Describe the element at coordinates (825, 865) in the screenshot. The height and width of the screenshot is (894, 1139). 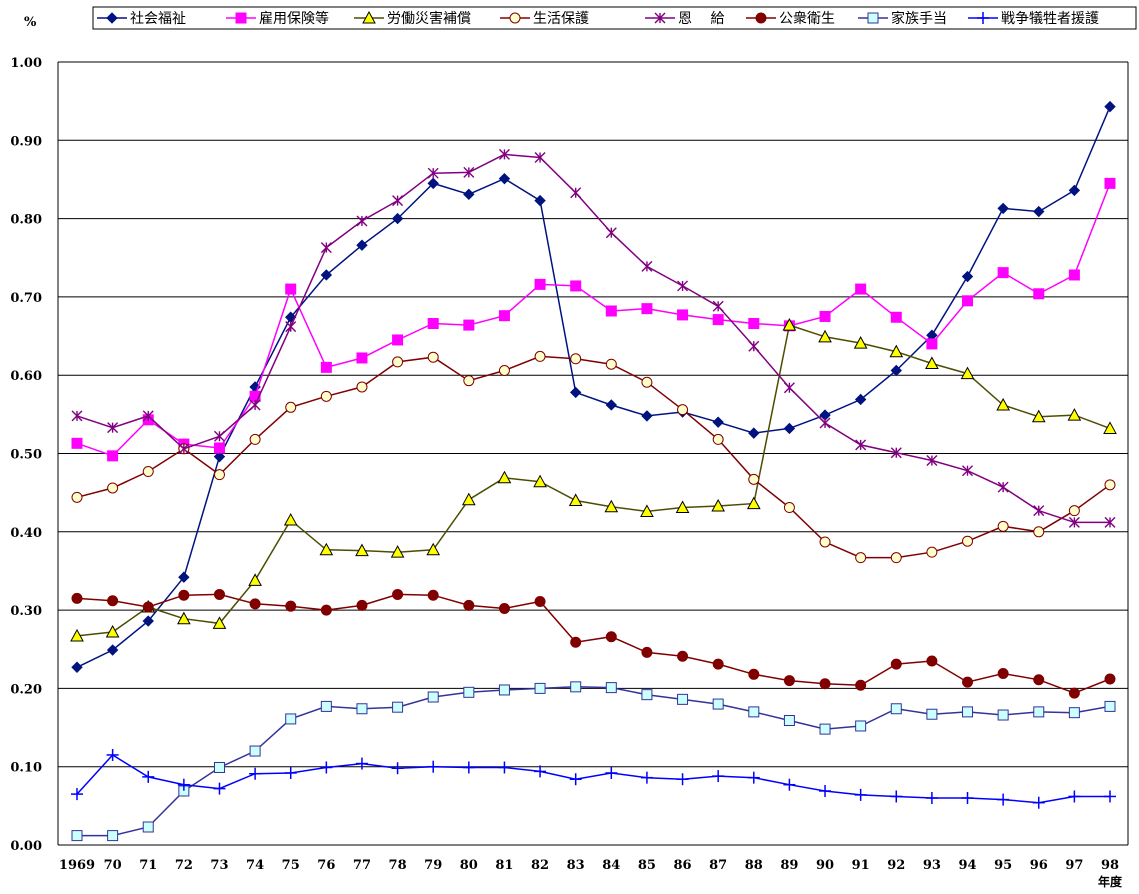
I see `x-tick-label: 90` at that location.